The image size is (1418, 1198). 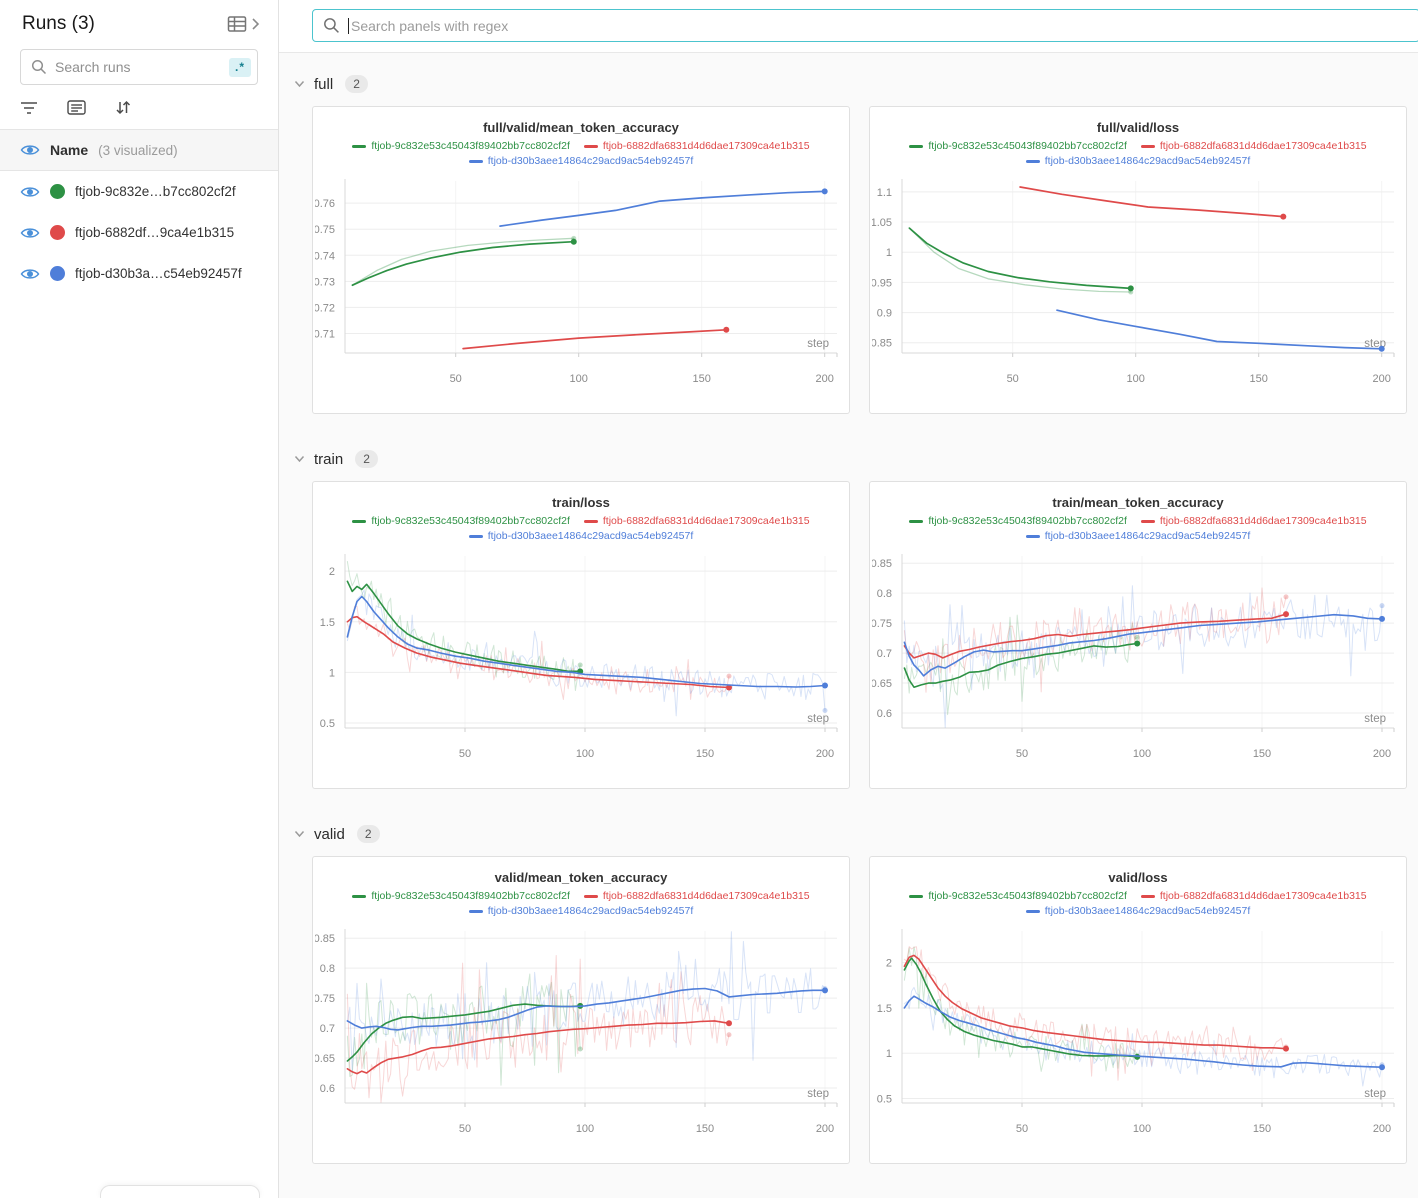 I want to click on svg-text: 0.76, so click(x=325, y=204).